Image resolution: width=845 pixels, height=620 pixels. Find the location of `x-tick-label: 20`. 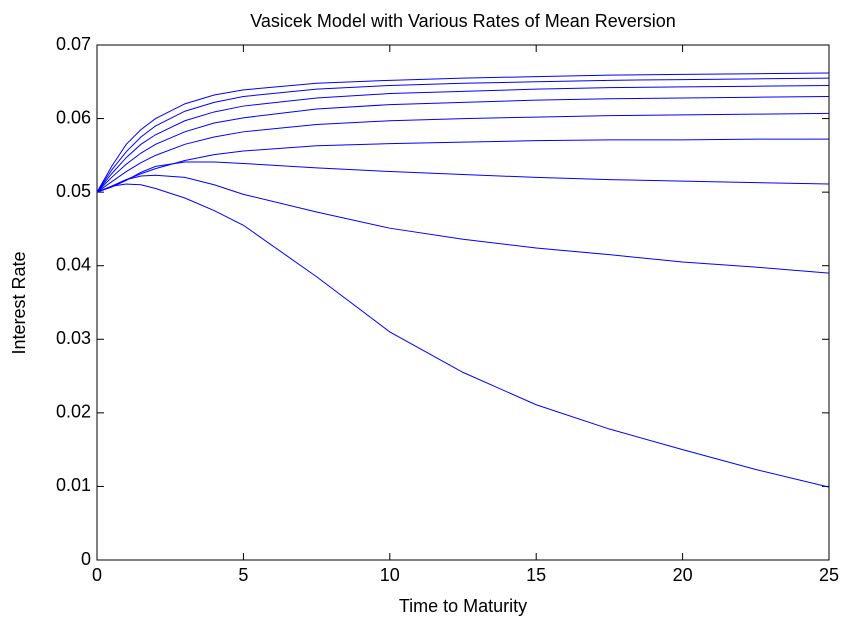

x-tick-label: 20 is located at coordinates (683, 575).